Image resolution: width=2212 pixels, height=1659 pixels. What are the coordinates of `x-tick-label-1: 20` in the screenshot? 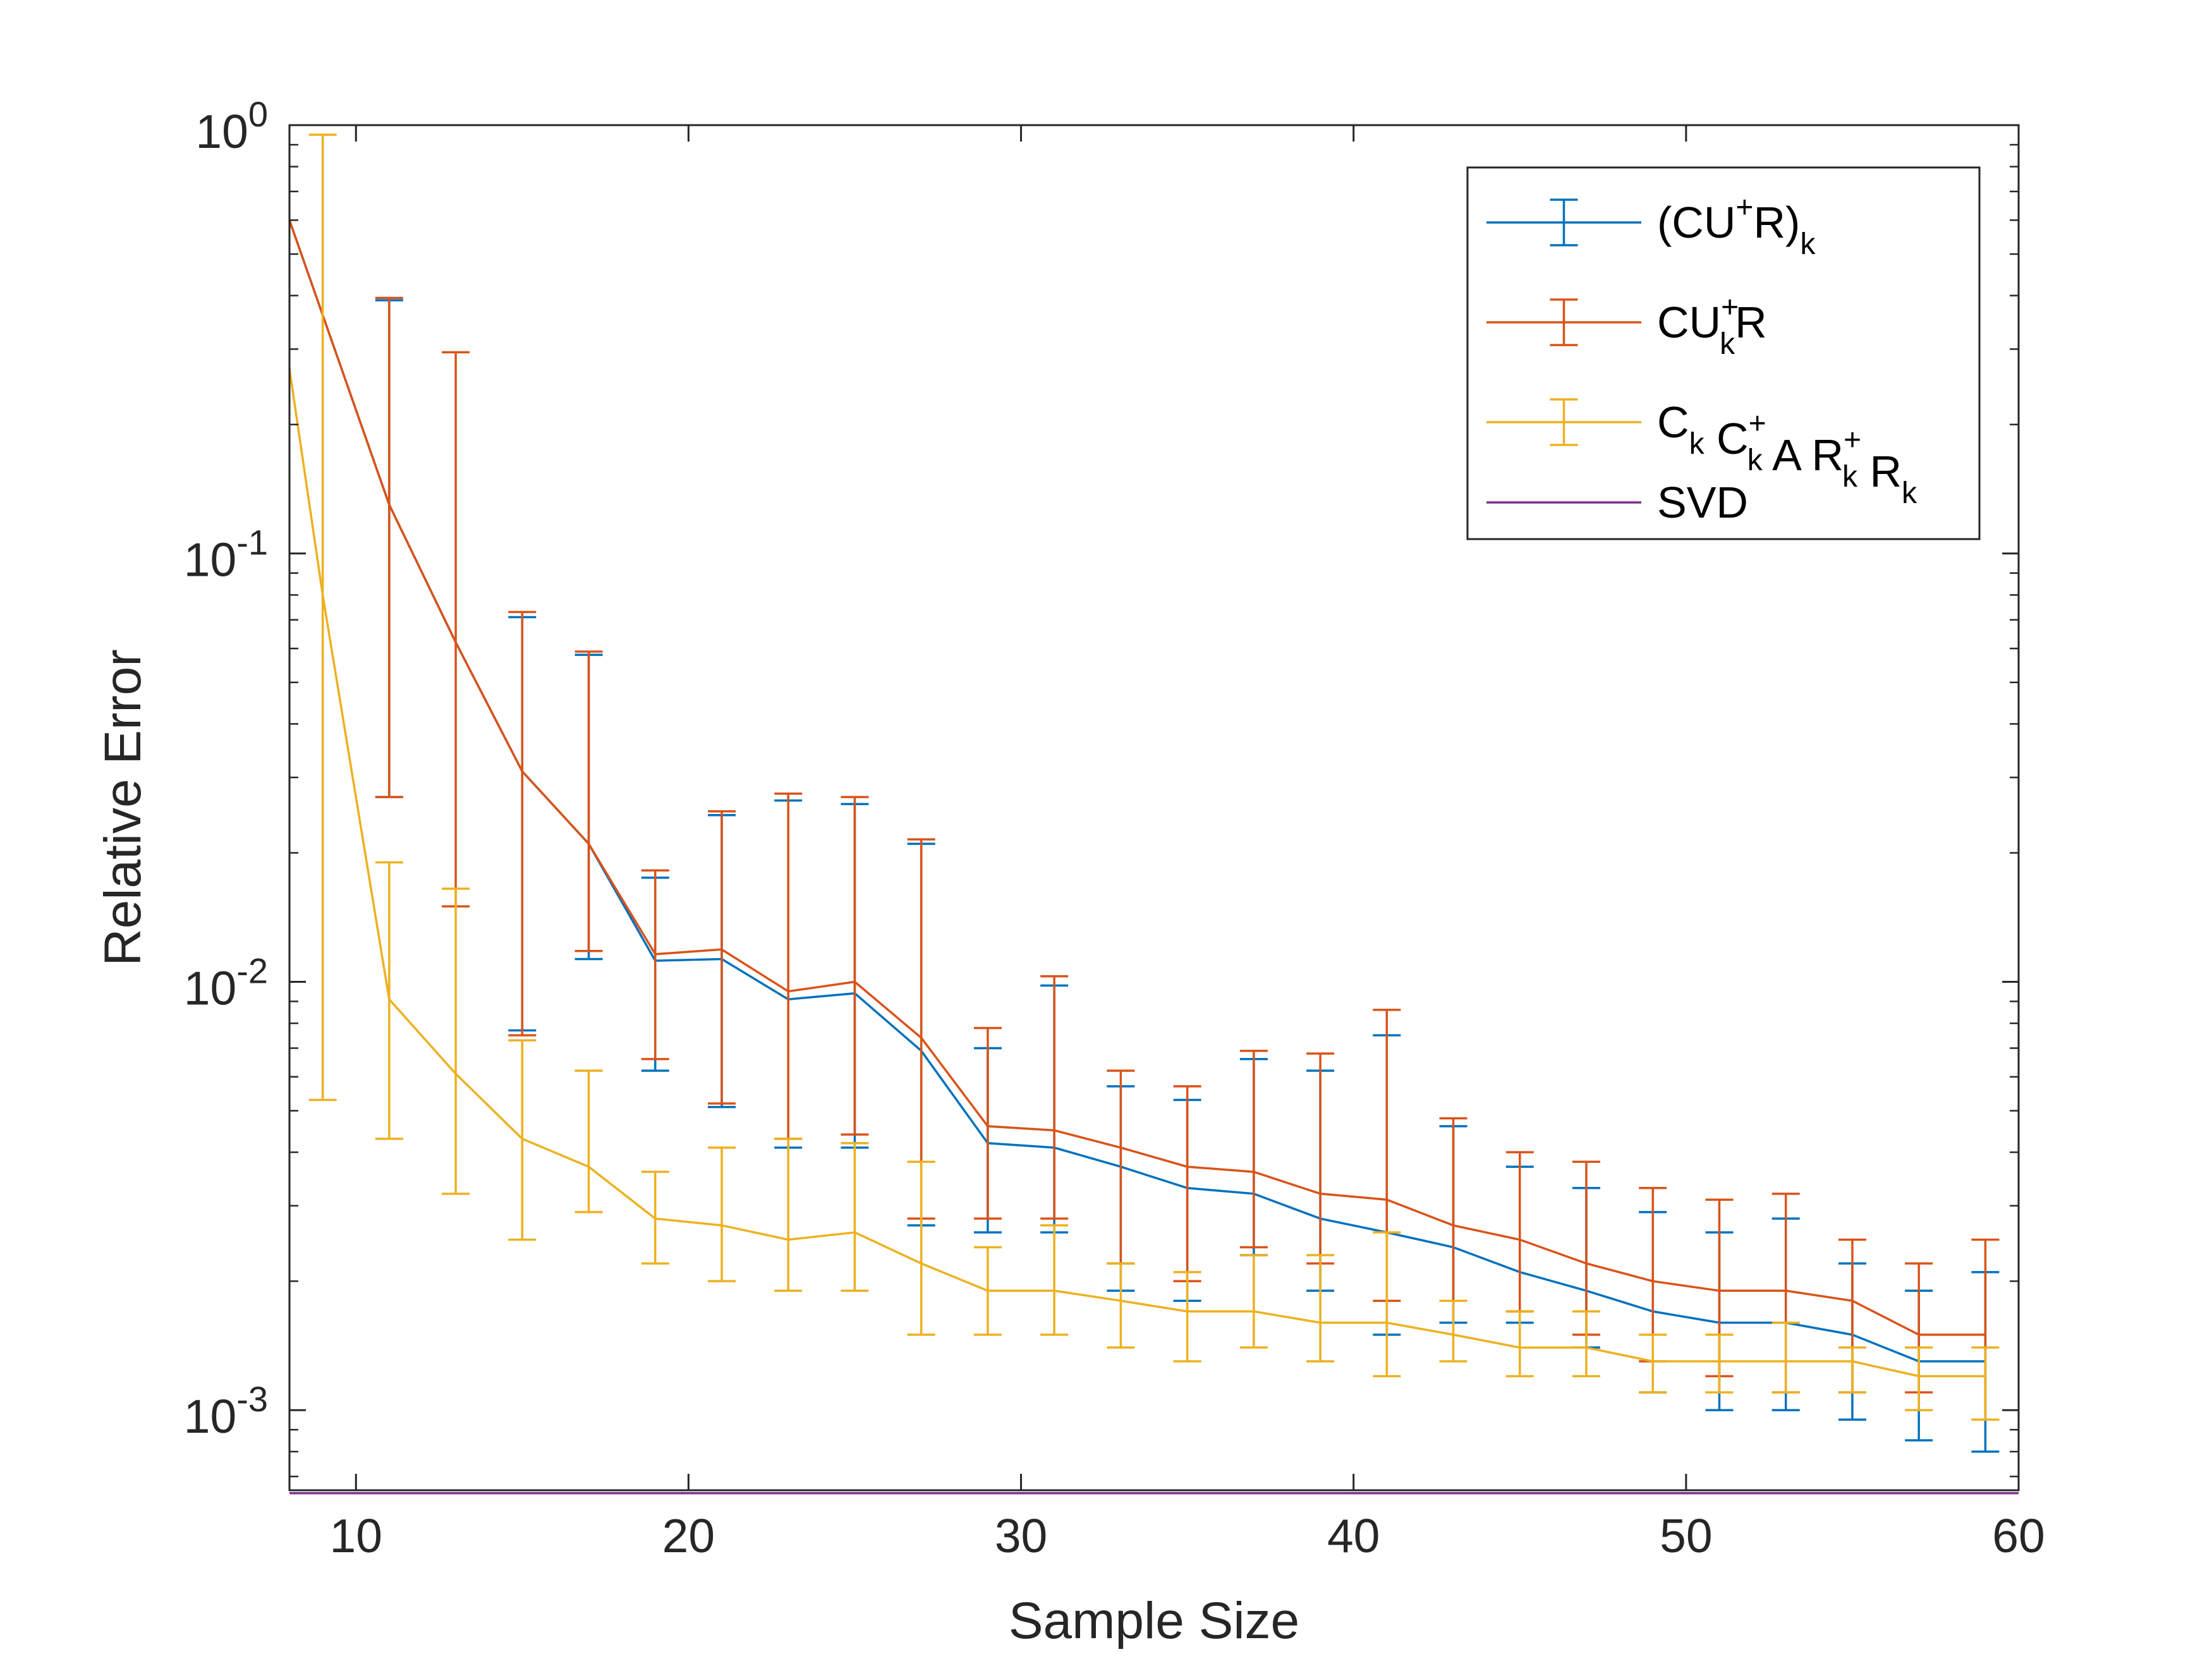 It's located at (688, 1535).